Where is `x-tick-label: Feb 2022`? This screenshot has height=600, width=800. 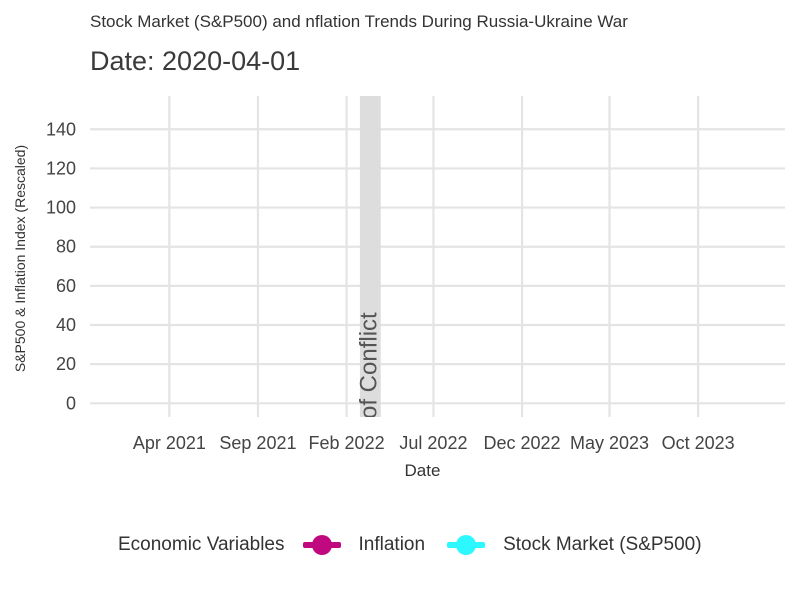
x-tick-label: Feb 2022 is located at coordinates (347, 443).